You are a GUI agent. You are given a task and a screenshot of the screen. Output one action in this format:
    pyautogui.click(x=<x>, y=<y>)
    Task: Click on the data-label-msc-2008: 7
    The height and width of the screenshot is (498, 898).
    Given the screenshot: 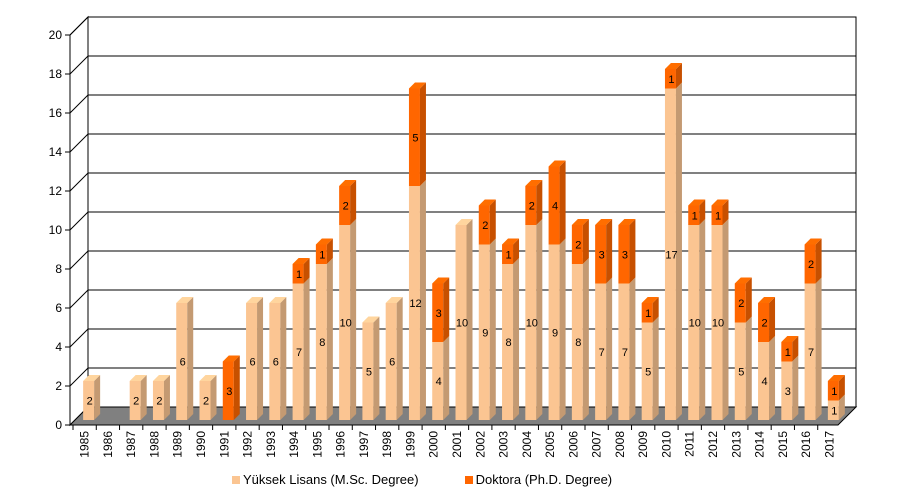 What is the action you would take?
    pyautogui.click(x=625, y=353)
    